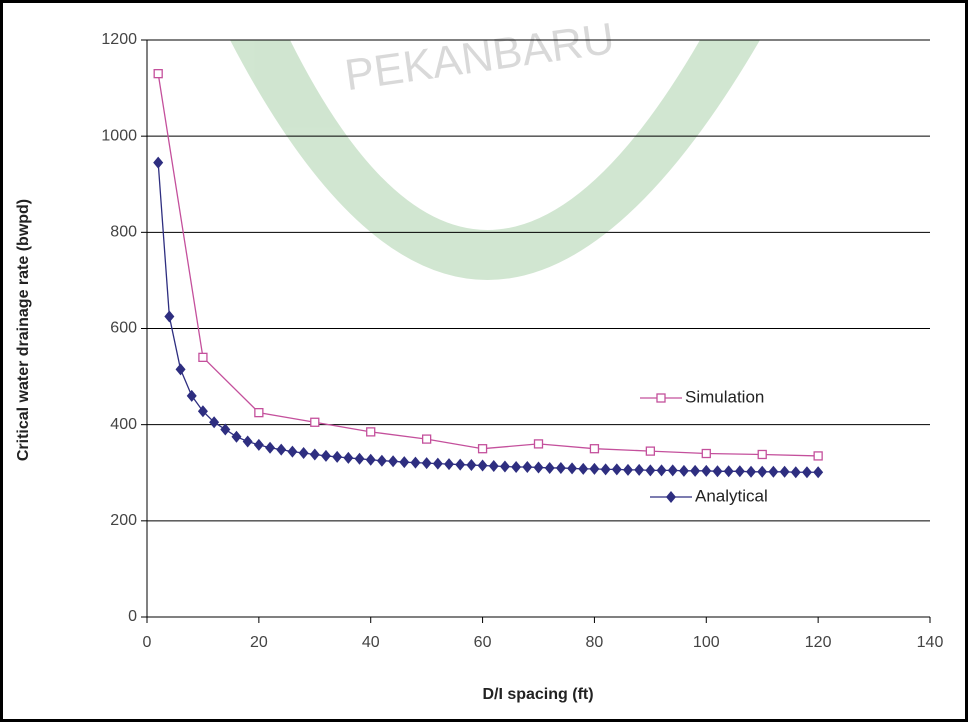  I want to click on y-tick-label: 1000, so click(119, 135).